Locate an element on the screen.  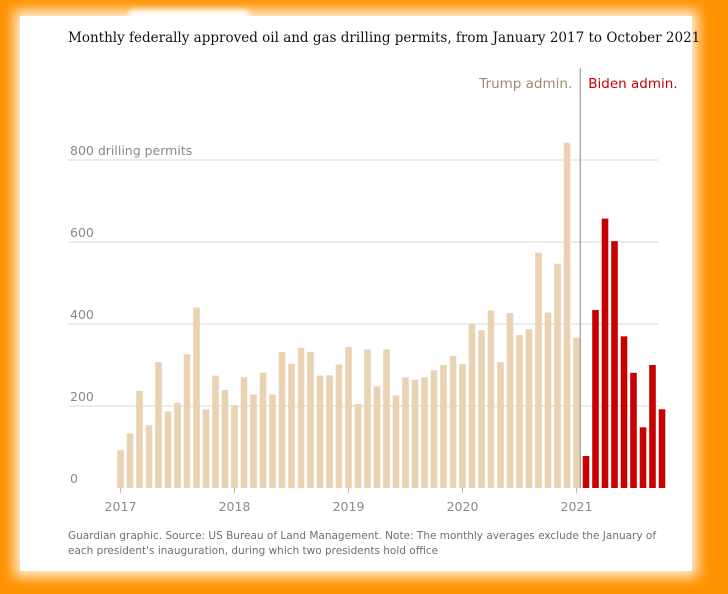
x-tick-label: 2017 is located at coordinates (121, 506).